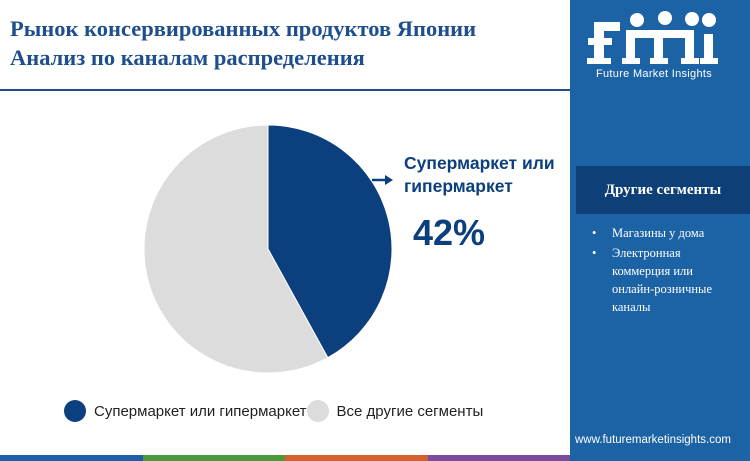 This screenshot has width=750, height=461. Describe the element at coordinates (382, 180) in the screenshot. I see `callout-arrow-icon` at that location.